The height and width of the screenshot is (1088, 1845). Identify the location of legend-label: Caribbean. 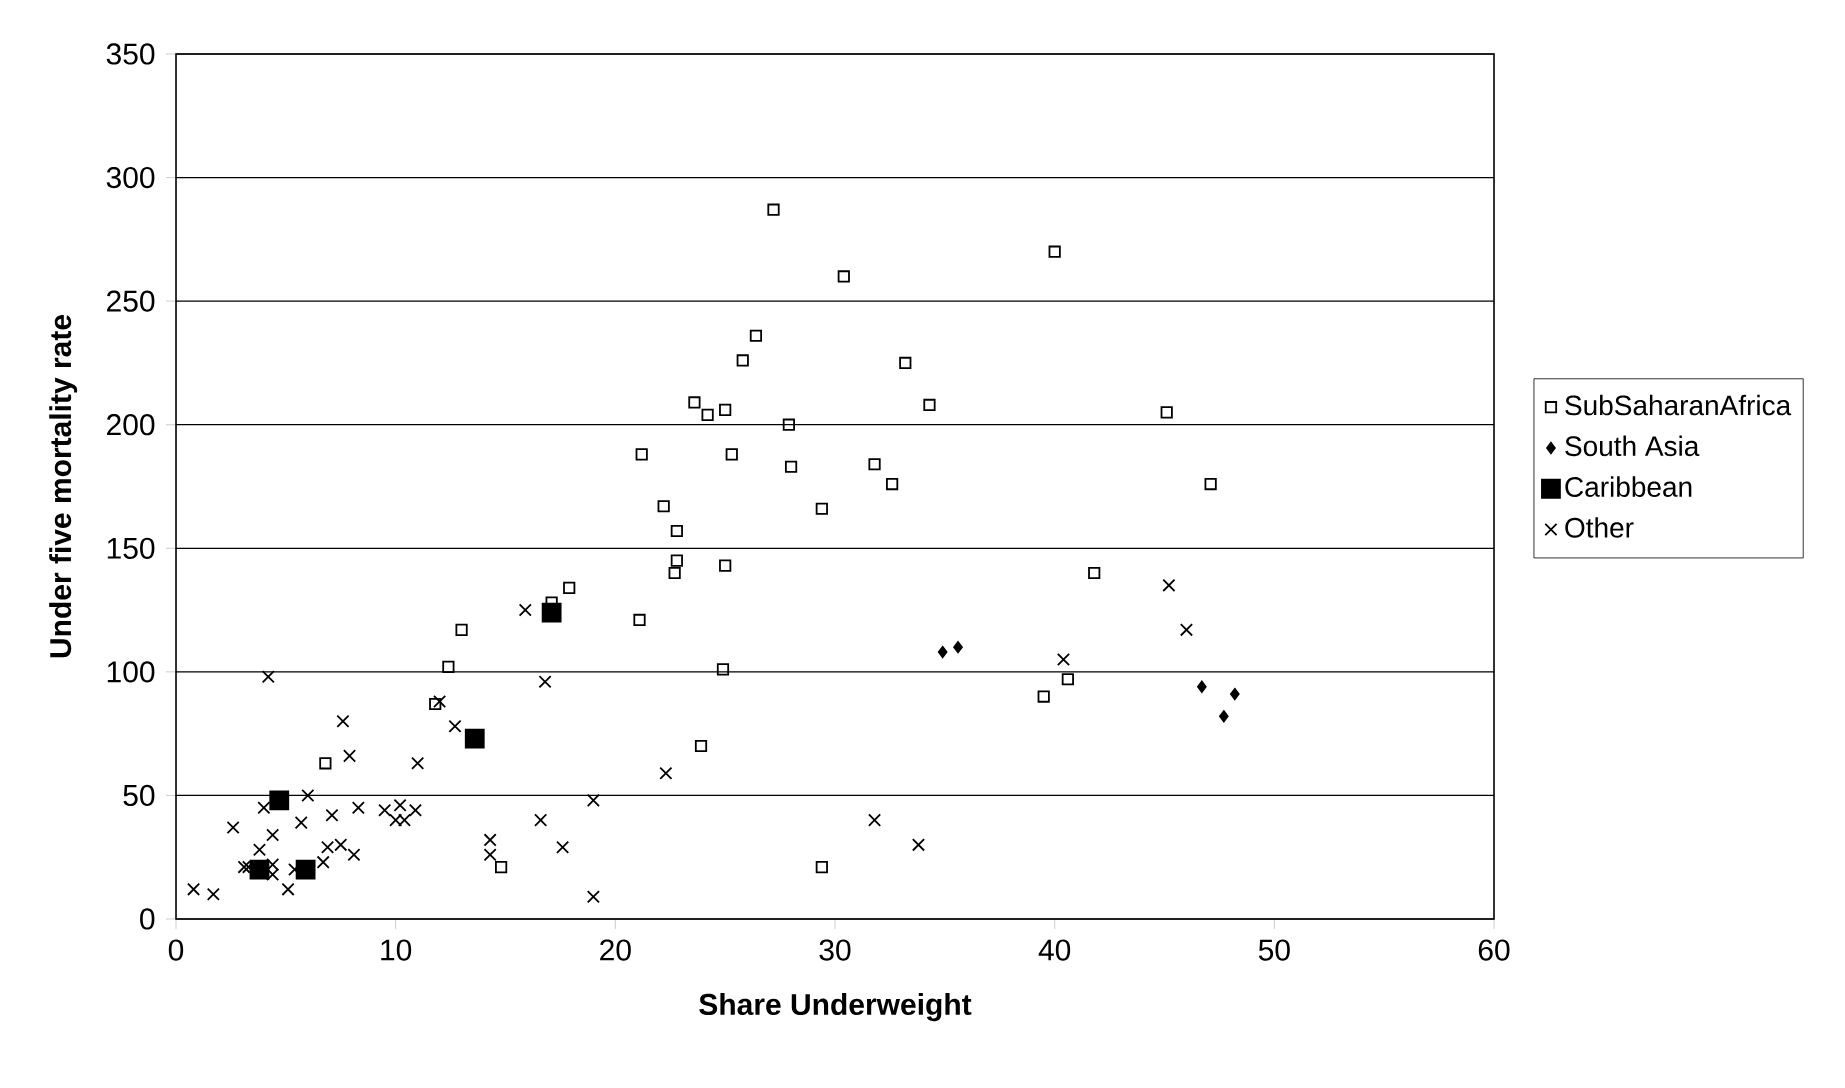
(1628, 486).